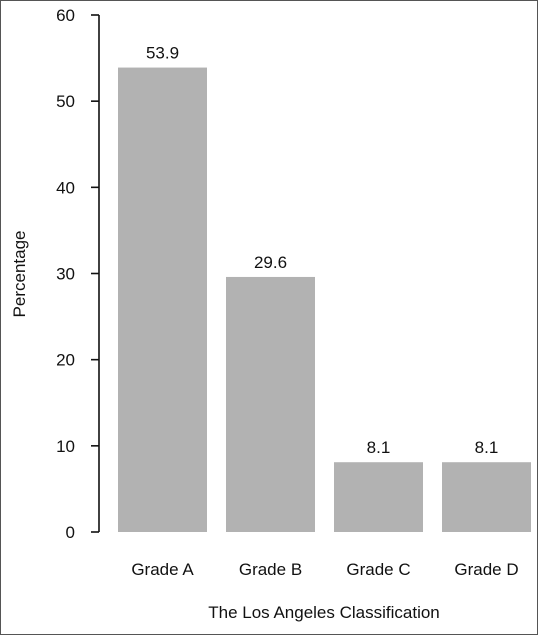 This screenshot has width=538, height=636. Describe the element at coordinates (270, 262) in the screenshot. I see `bar-value-label: 29.6` at that location.